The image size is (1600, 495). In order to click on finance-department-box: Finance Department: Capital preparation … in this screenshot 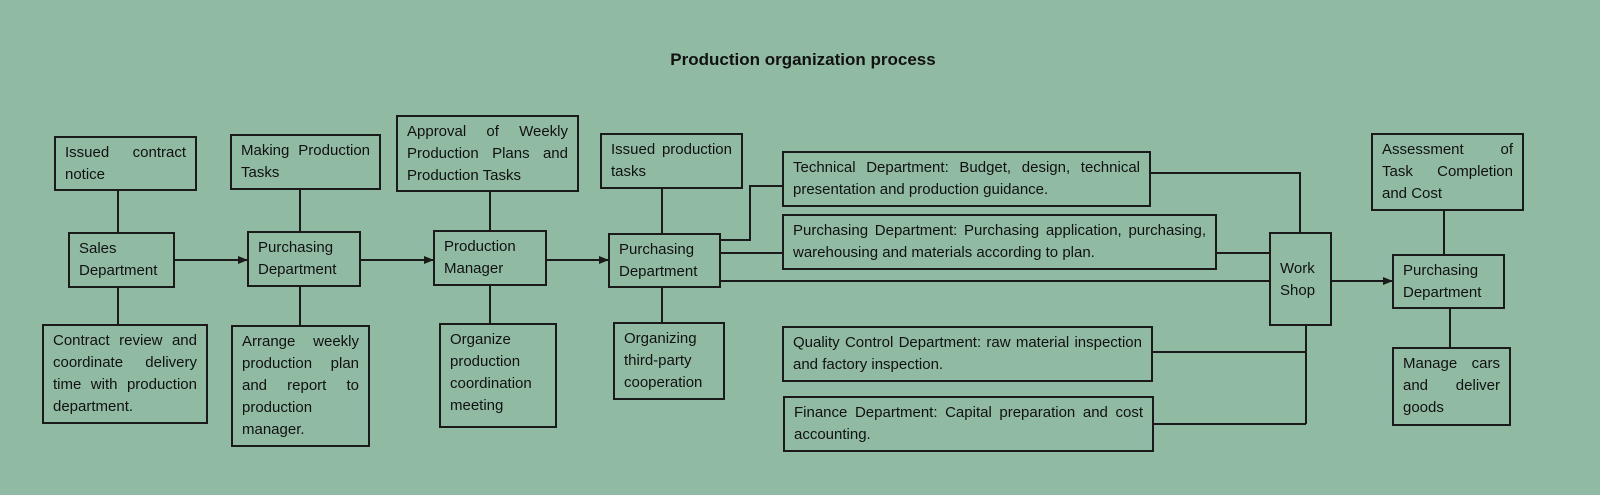, I will do `click(968, 424)`.